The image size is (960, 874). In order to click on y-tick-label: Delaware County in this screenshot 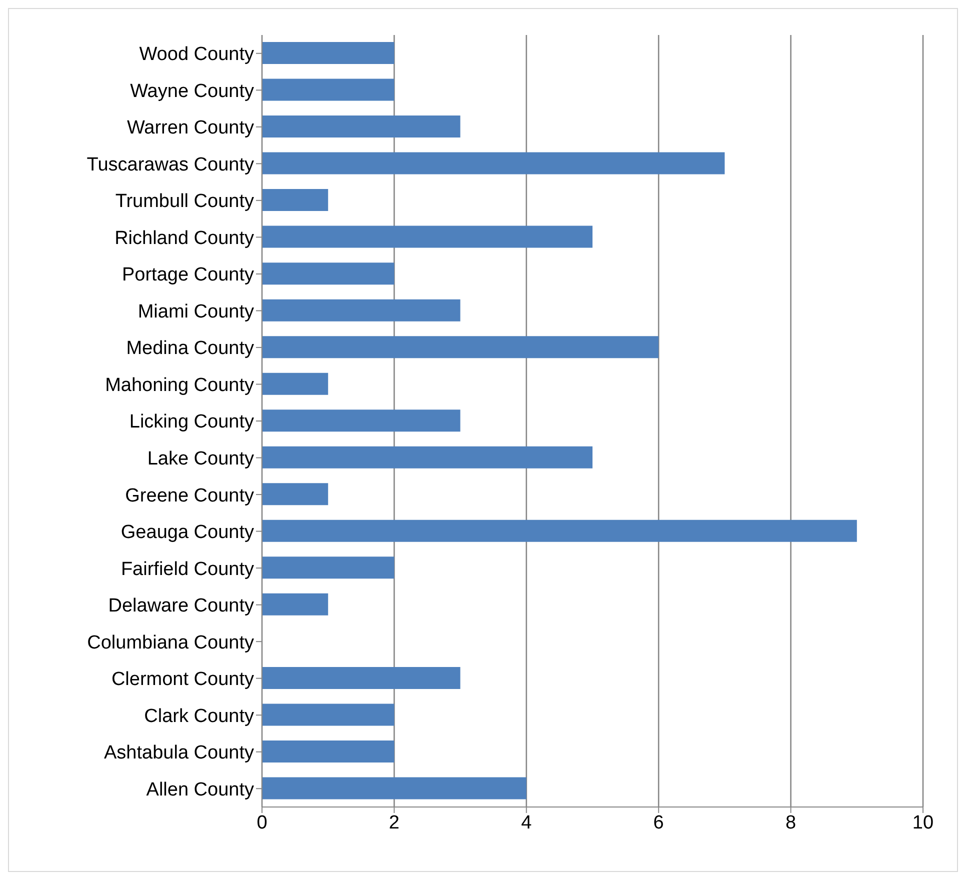, I will do `click(181, 606)`.